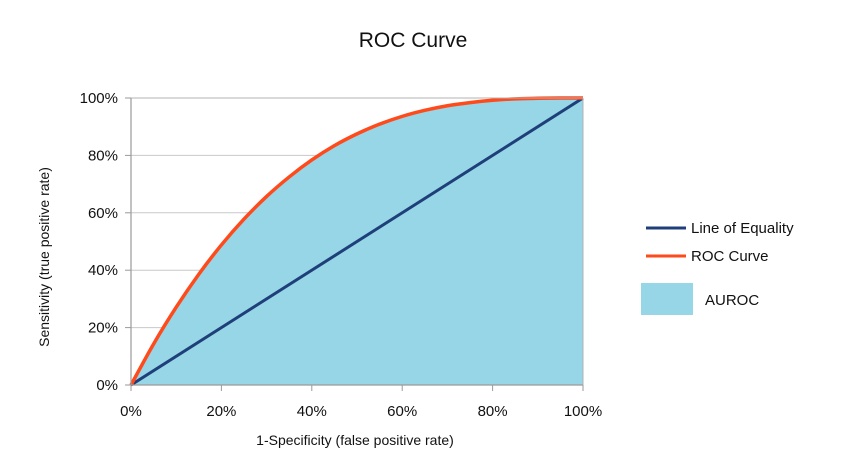 The width and height of the screenshot is (860, 476). What do you see at coordinates (667, 299) in the screenshot?
I see `legend-swatch-auroc` at bounding box center [667, 299].